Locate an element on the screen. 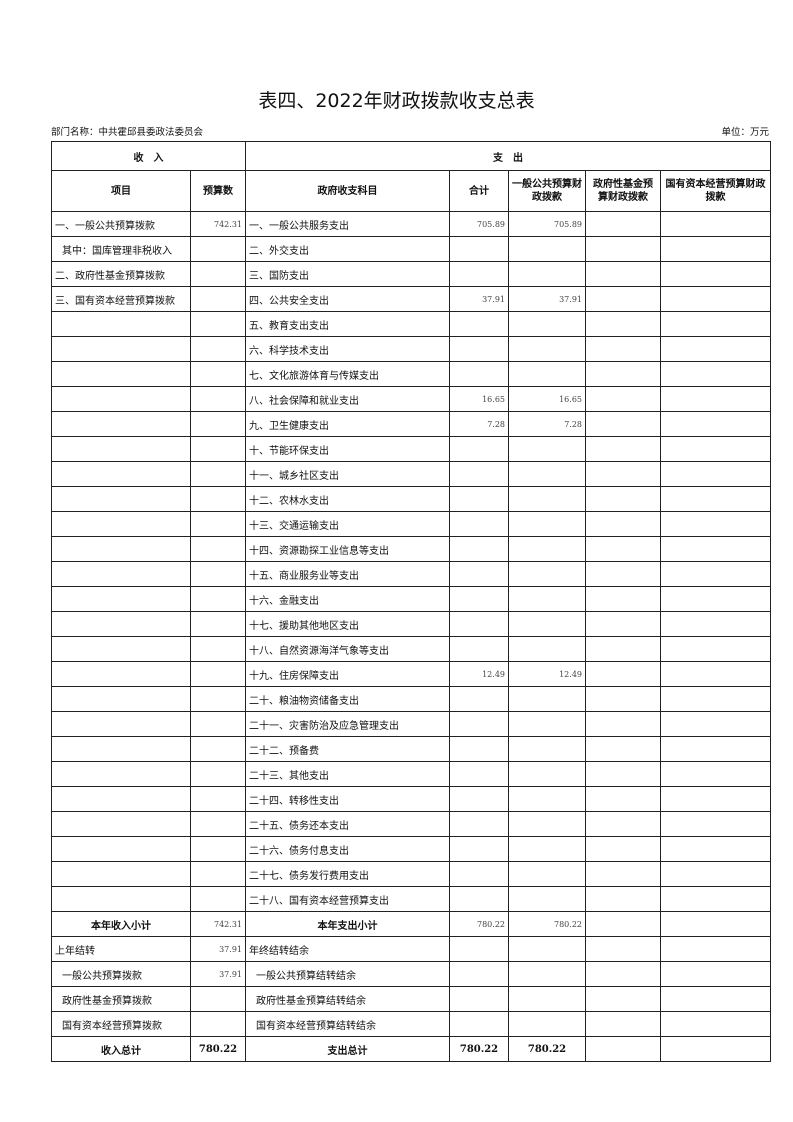 This screenshot has height=1122, width=793. income-total-label: 收入总计 is located at coordinates (121, 1049).